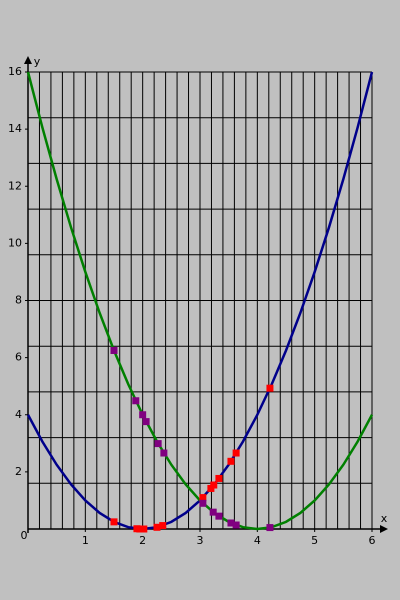  What do you see at coordinates (372, 540) in the screenshot?
I see `x-tick-label: 6` at bounding box center [372, 540].